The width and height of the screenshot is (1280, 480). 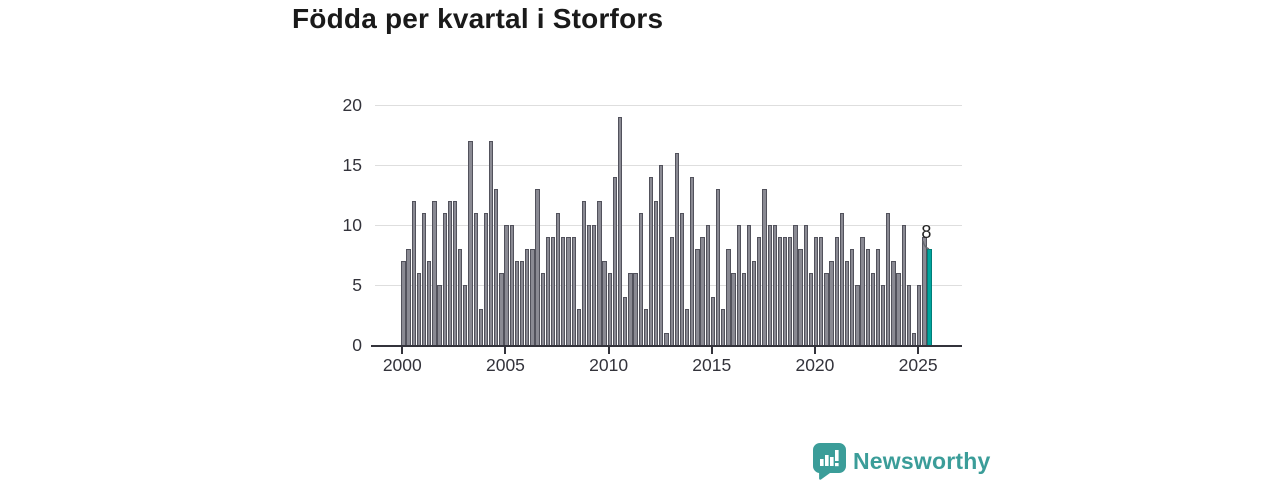 I want to click on x-axis-label: 2015, so click(x=712, y=365).